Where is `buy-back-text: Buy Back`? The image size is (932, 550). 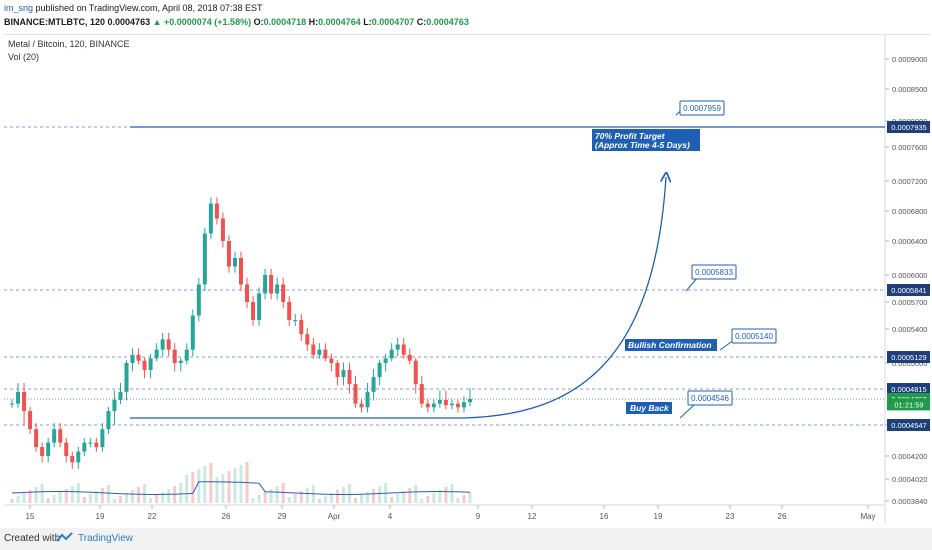
buy-back-text: Buy Back is located at coordinates (650, 408).